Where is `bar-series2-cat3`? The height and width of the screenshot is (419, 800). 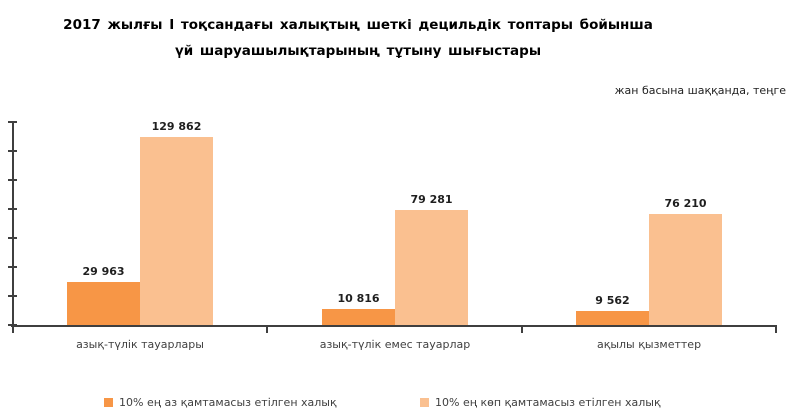 bar-series2-cat3 is located at coordinates (685, 269).